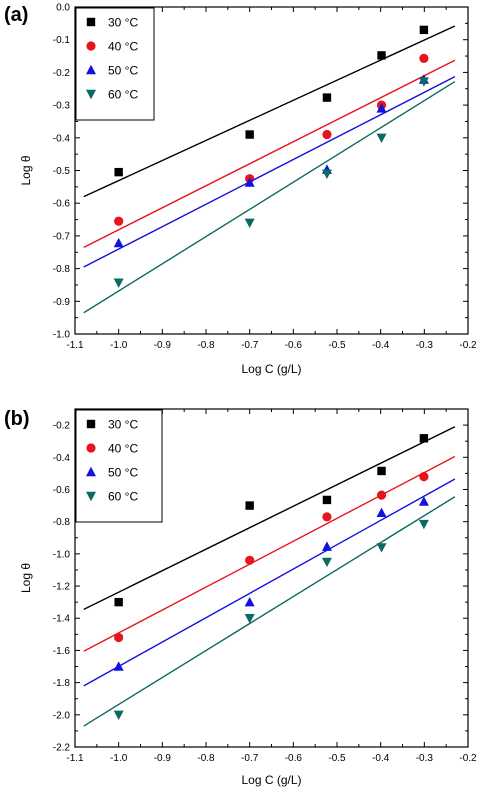 This screenshot has height=794, width=487. What do you see at coordinates (62, 748) in the screenshot?
I see `y-tick-label: -2.2` at bounding box center [62, 748].